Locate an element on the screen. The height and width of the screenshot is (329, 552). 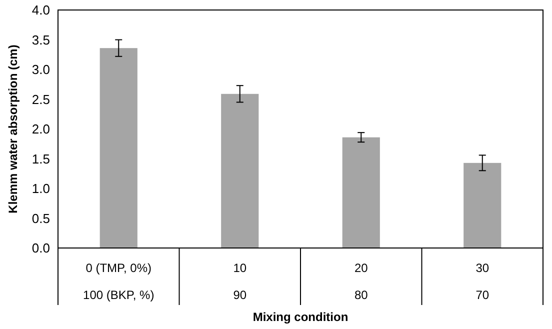
y-tick-label: 4.0 is located at coordinates (41, 10).